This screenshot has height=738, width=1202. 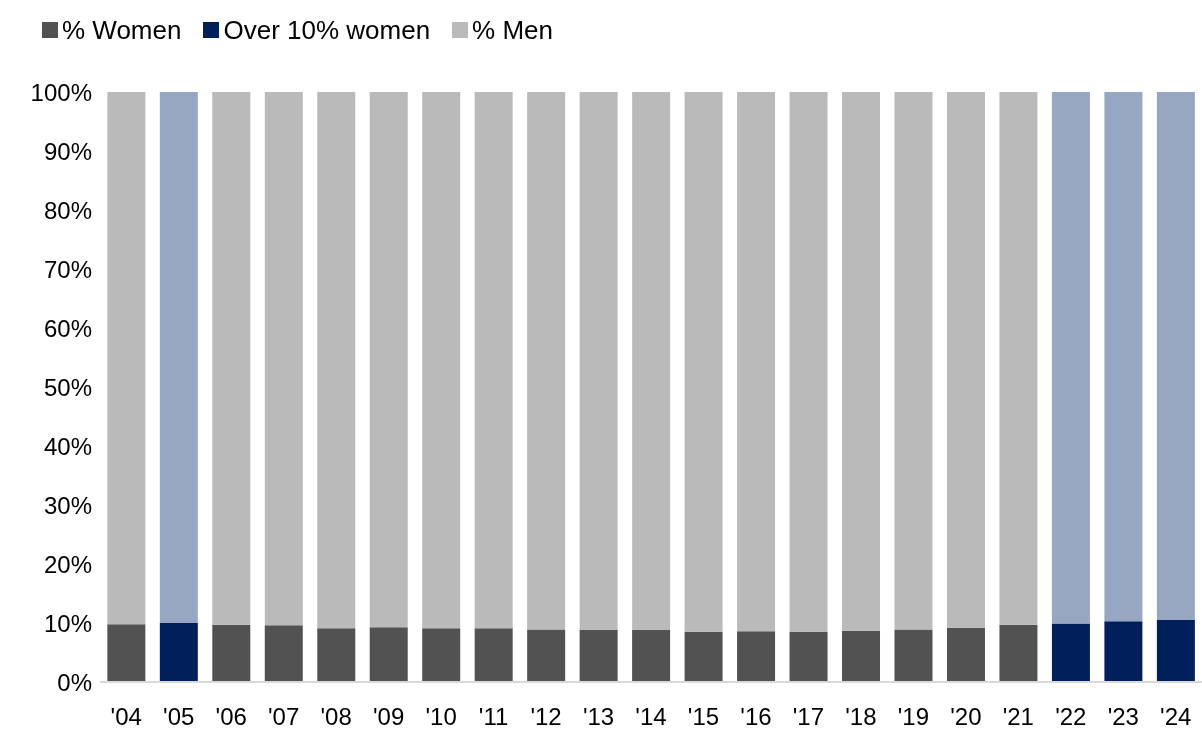 I want to click on x-tick-label: '24, so click(x=1176, y=717).